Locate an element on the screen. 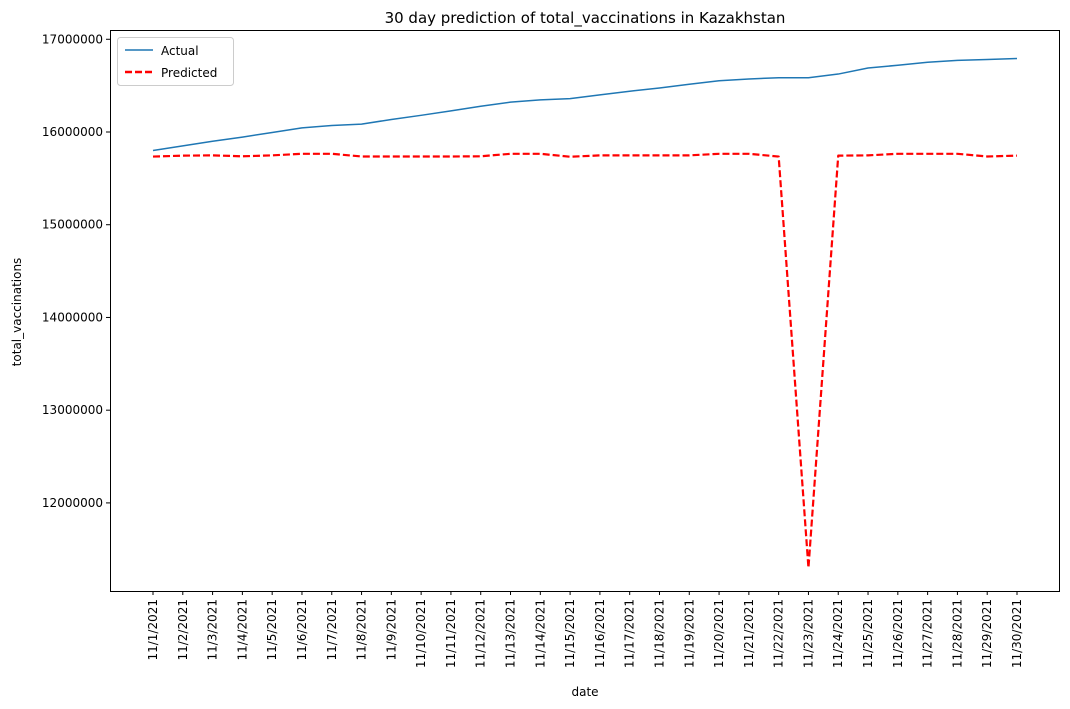 The image size is (1070, 709). x-tick-label: 11/24/2021 is located at coordinates (838, 633).